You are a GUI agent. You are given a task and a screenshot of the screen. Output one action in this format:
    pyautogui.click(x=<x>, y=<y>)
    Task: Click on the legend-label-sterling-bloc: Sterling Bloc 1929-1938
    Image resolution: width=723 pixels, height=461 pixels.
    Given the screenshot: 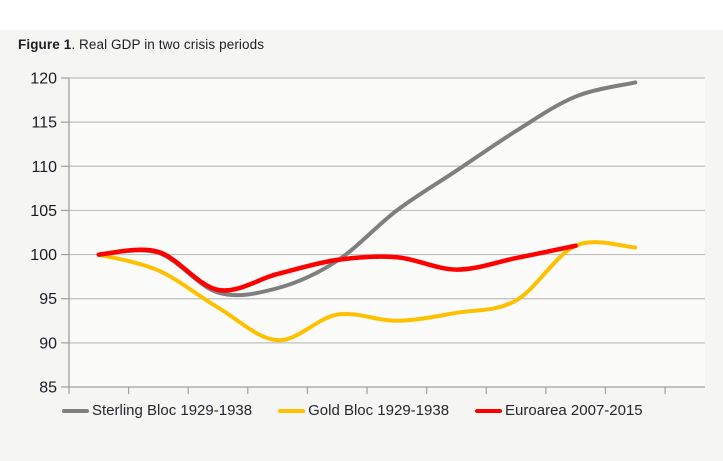 What is the action you would take?
    pyautogui.click(x=172, y=410)
    